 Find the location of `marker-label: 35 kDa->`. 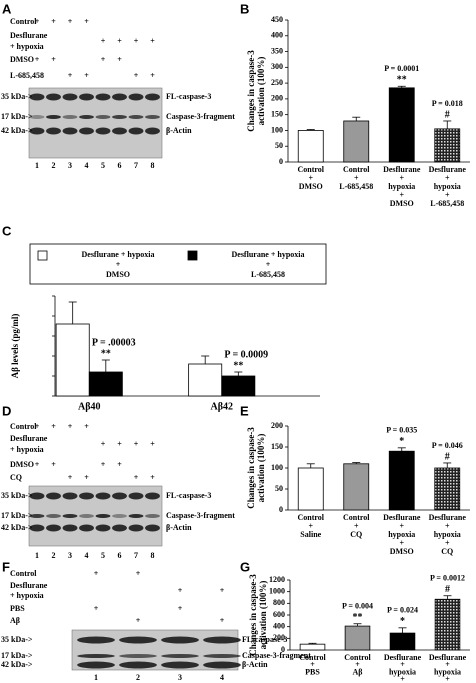

marker-label: 35 kDa-> is located at coordinates (17, 96).